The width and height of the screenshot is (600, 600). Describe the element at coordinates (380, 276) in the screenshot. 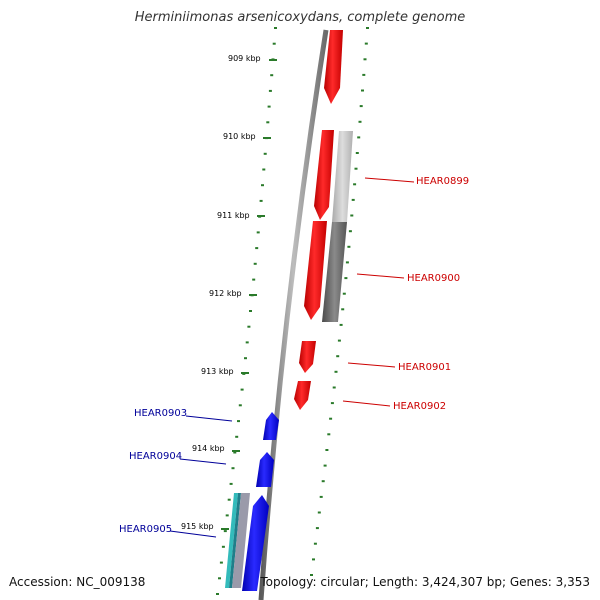

I see `leader-hear0900` at that location.